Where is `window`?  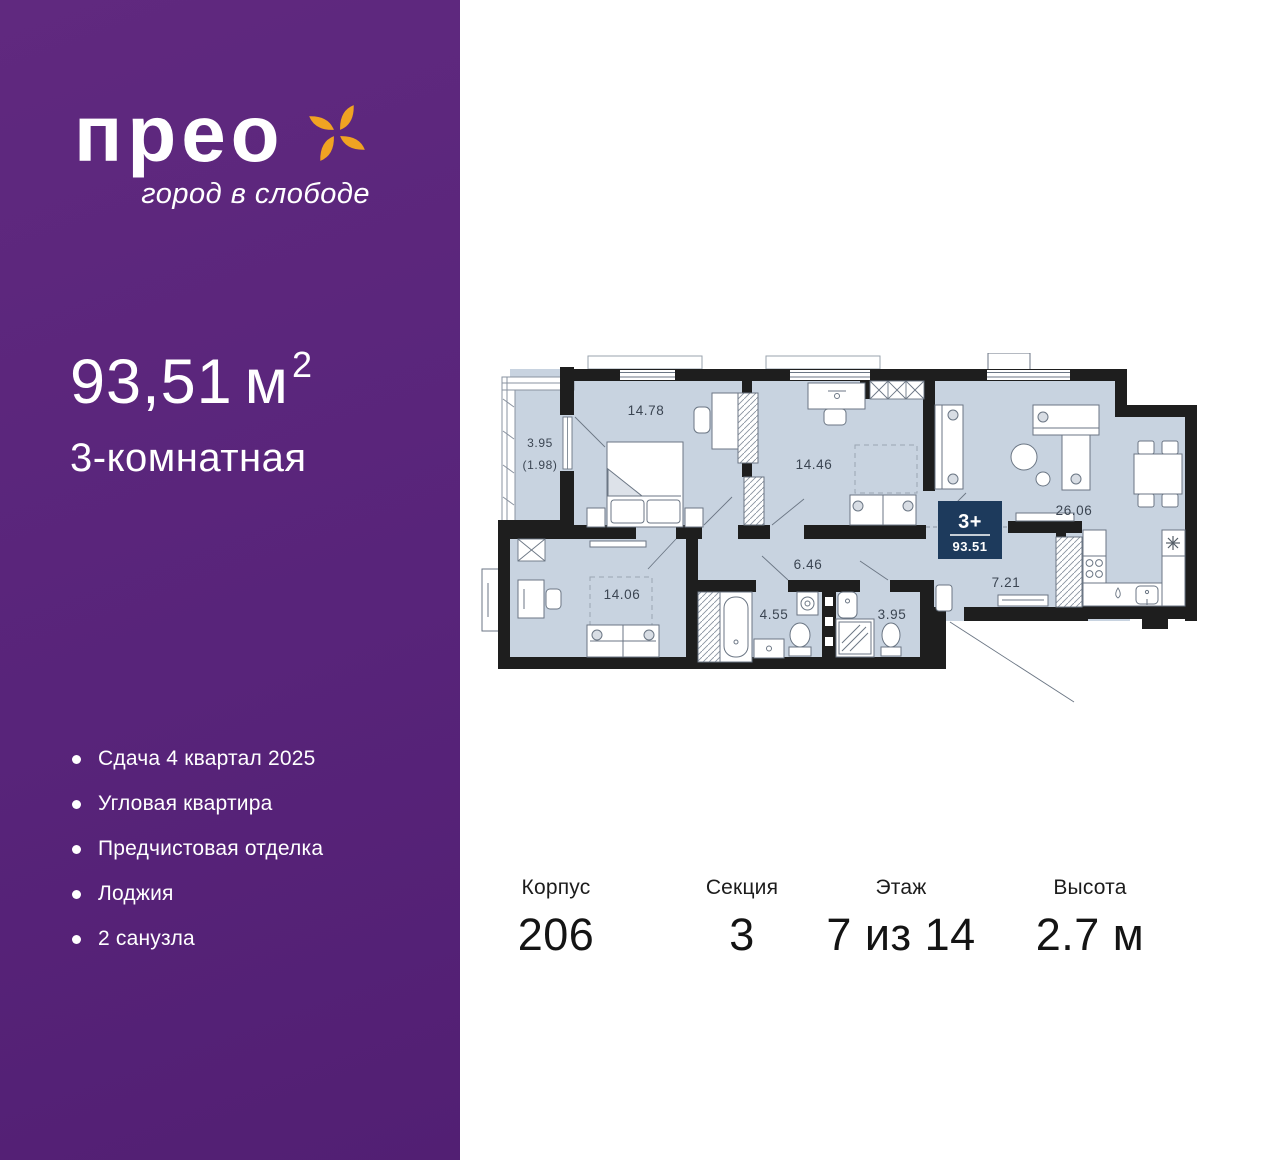
window is located at coordinates (816, 420).